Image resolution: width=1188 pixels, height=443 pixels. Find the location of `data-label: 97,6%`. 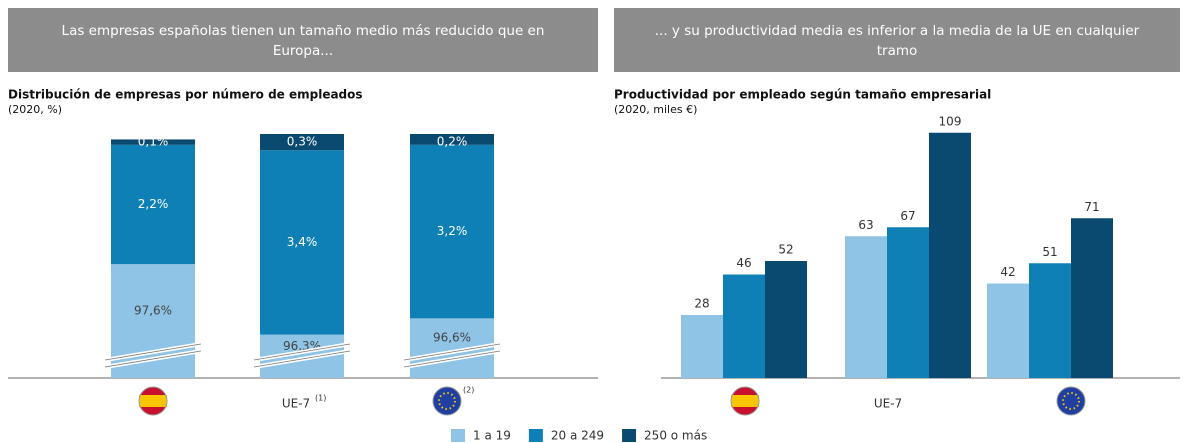

data-label: 97,6% is located at coordinates (153, 311).